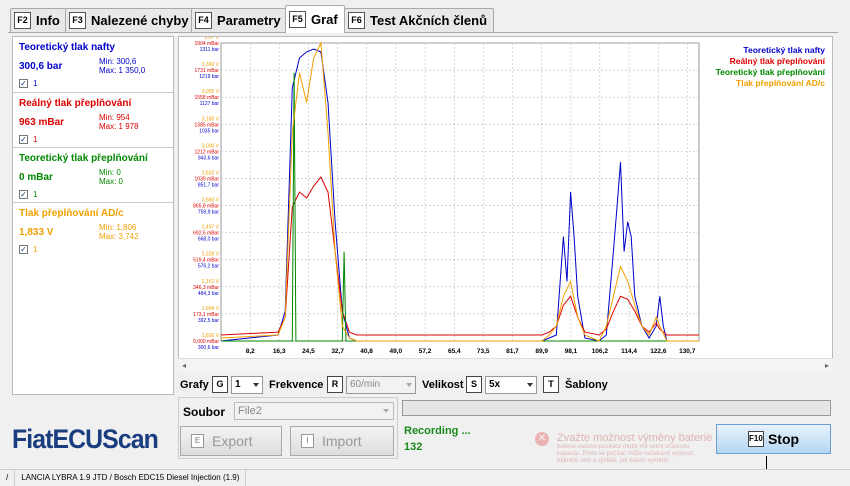  Describe the element at coordinates (208, 294) in the screenshot. I see `y-tick-label: 484,3 bar` at that location.